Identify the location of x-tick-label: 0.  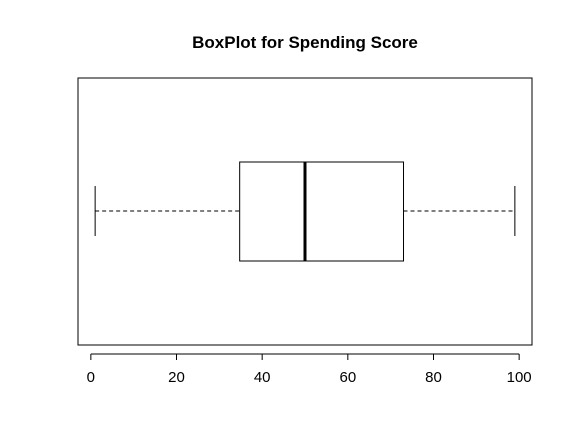
(91, 377).